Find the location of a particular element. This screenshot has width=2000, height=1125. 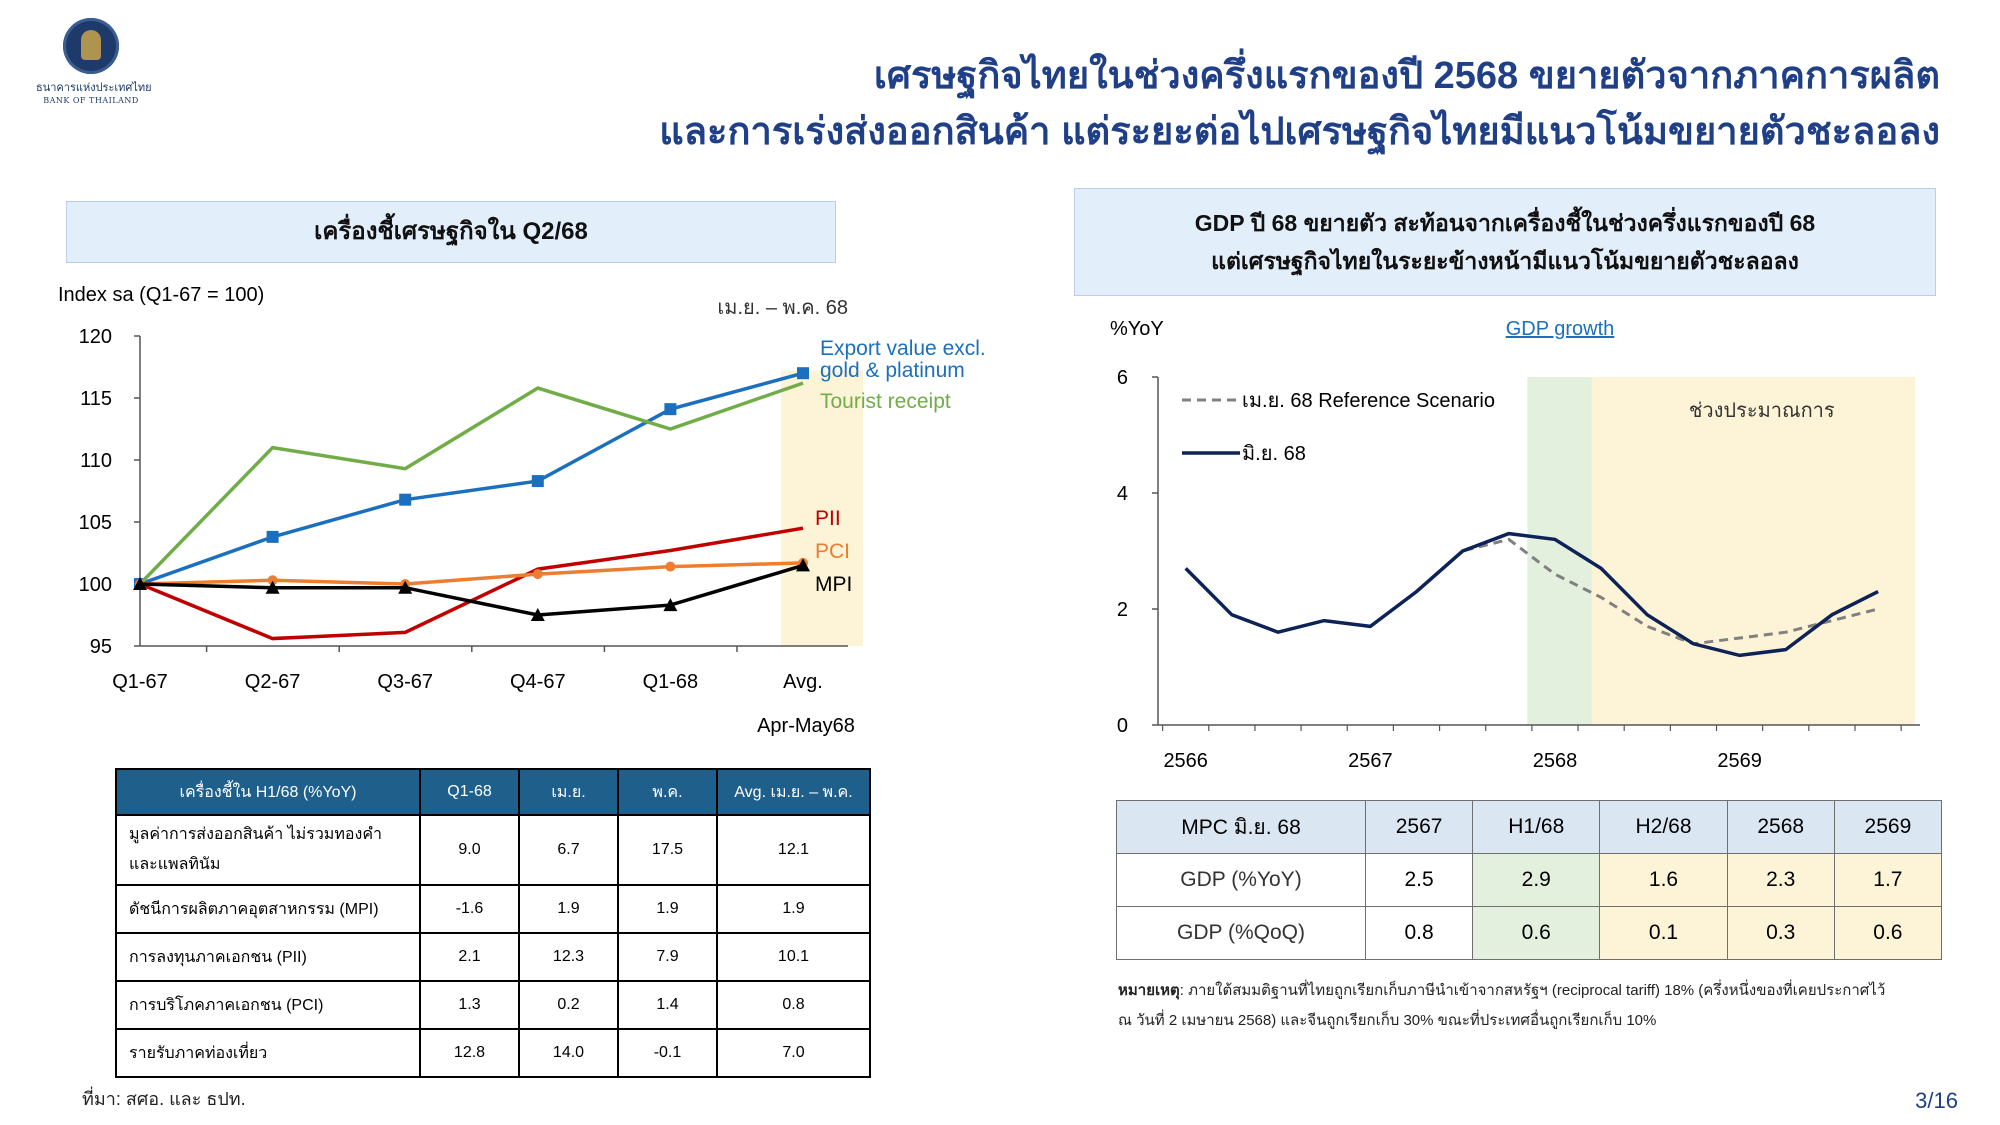

forecast-label: ช่วงประมาณการ is located at coordinates (1762, 411).